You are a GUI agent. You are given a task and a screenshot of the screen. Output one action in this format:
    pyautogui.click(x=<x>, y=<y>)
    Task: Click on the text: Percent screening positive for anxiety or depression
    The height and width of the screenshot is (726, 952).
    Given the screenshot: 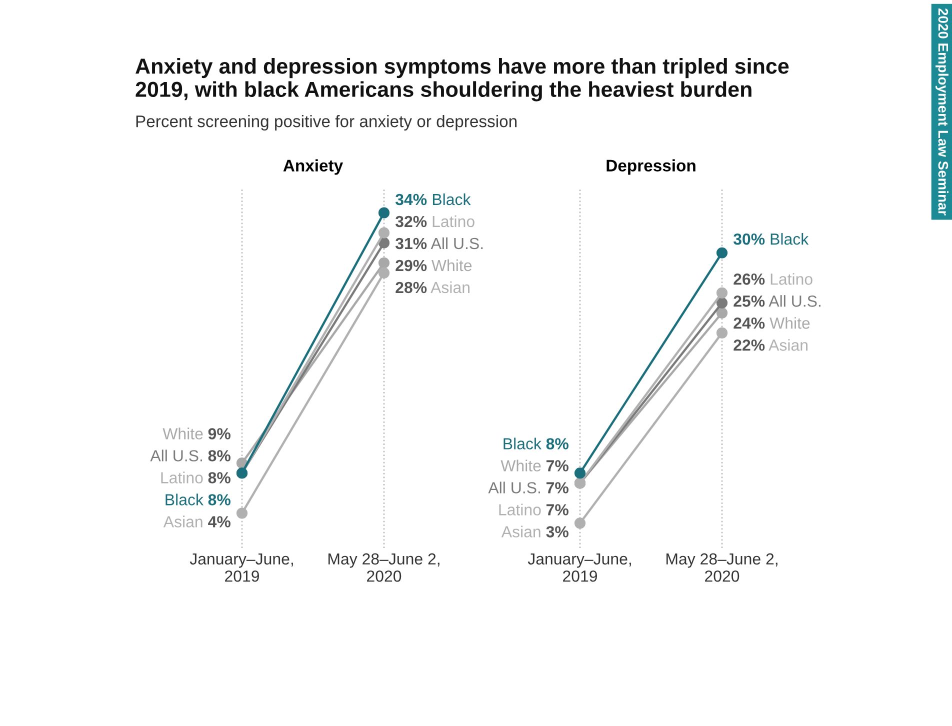 What is the action you would take?
    pyautogui.click(x=326, y=123)
    